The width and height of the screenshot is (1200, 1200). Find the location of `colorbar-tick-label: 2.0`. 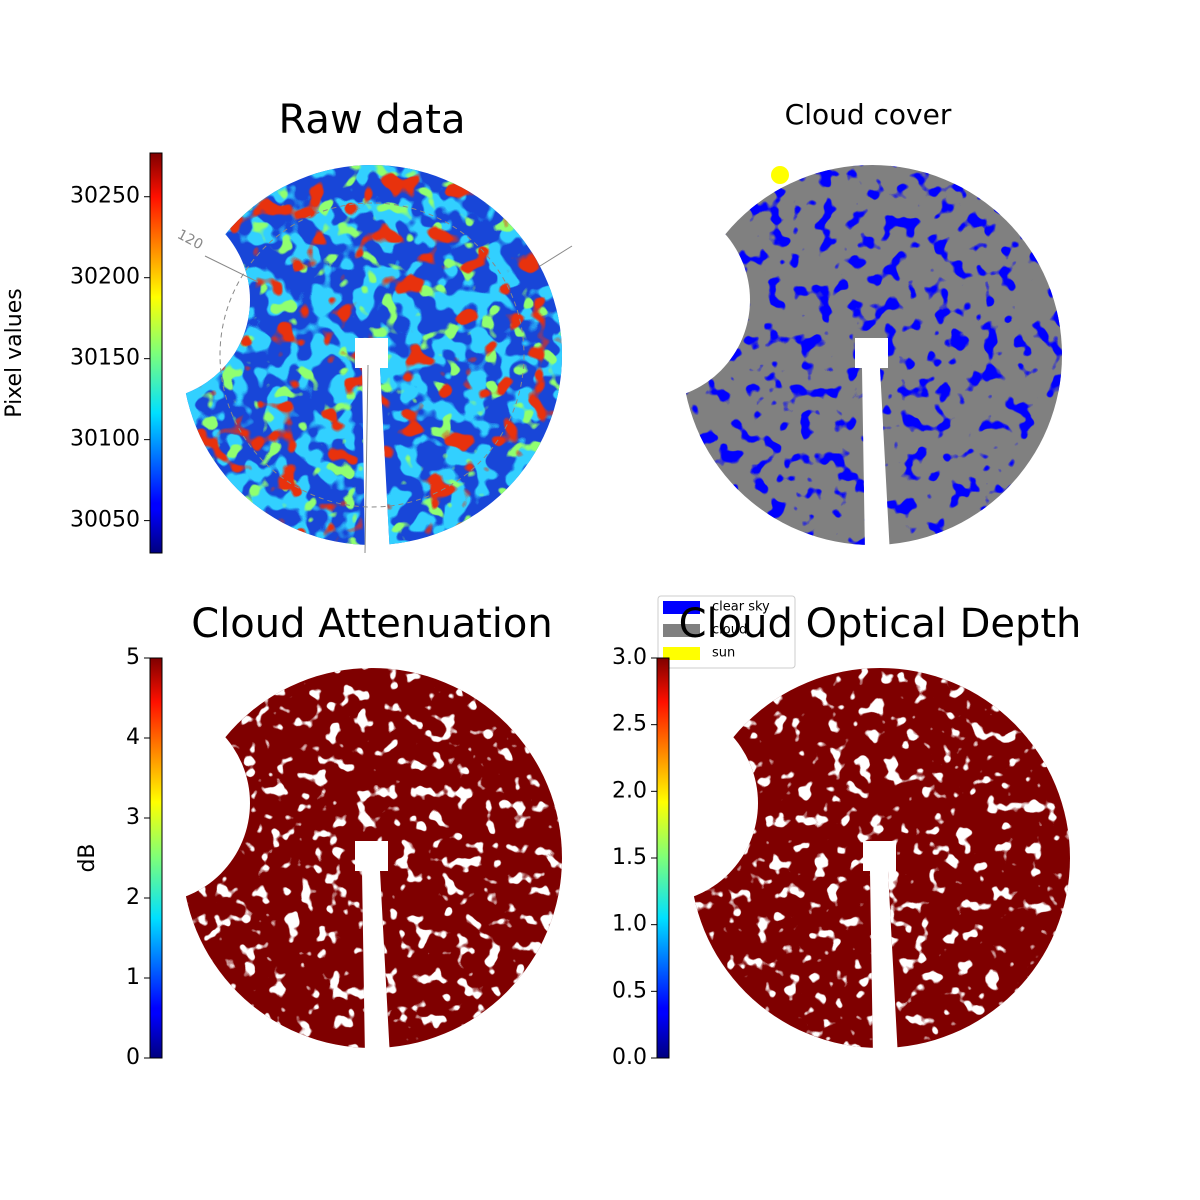

colorbar-tick-label: 2.0 is located at coordinates (629, 790).